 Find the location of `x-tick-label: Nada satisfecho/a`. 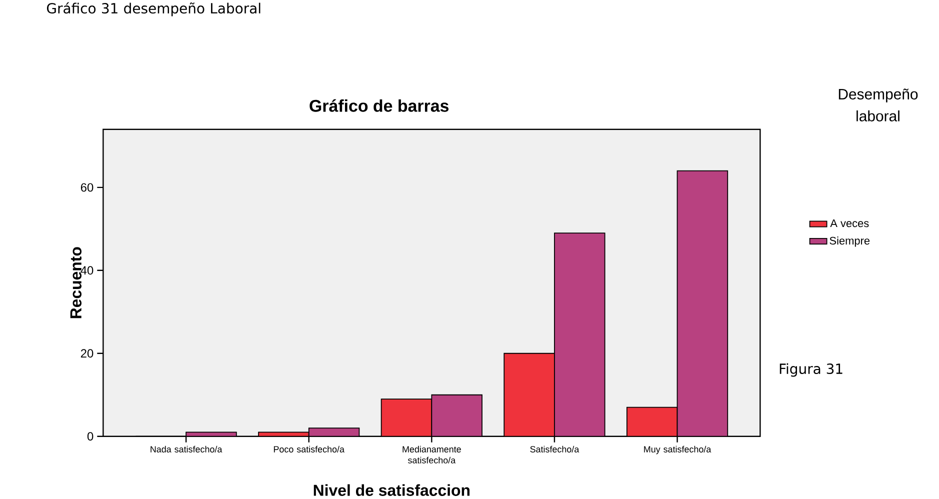

x-tick-label: Nada satisfecho/a is located at coordinates (186, 449).